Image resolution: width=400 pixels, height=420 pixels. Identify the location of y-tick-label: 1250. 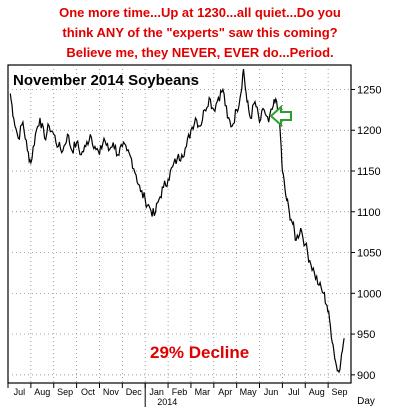
(369, 90).